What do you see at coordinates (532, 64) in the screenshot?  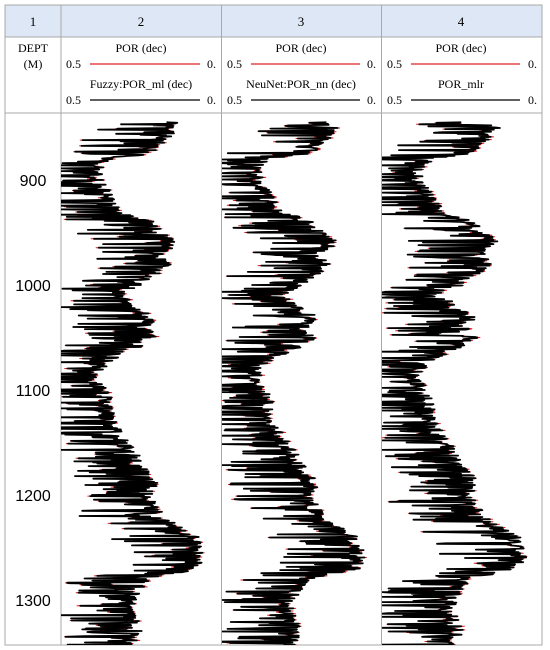 I see `track4-curve1-right: 0.` at bounding box center [532, 64].